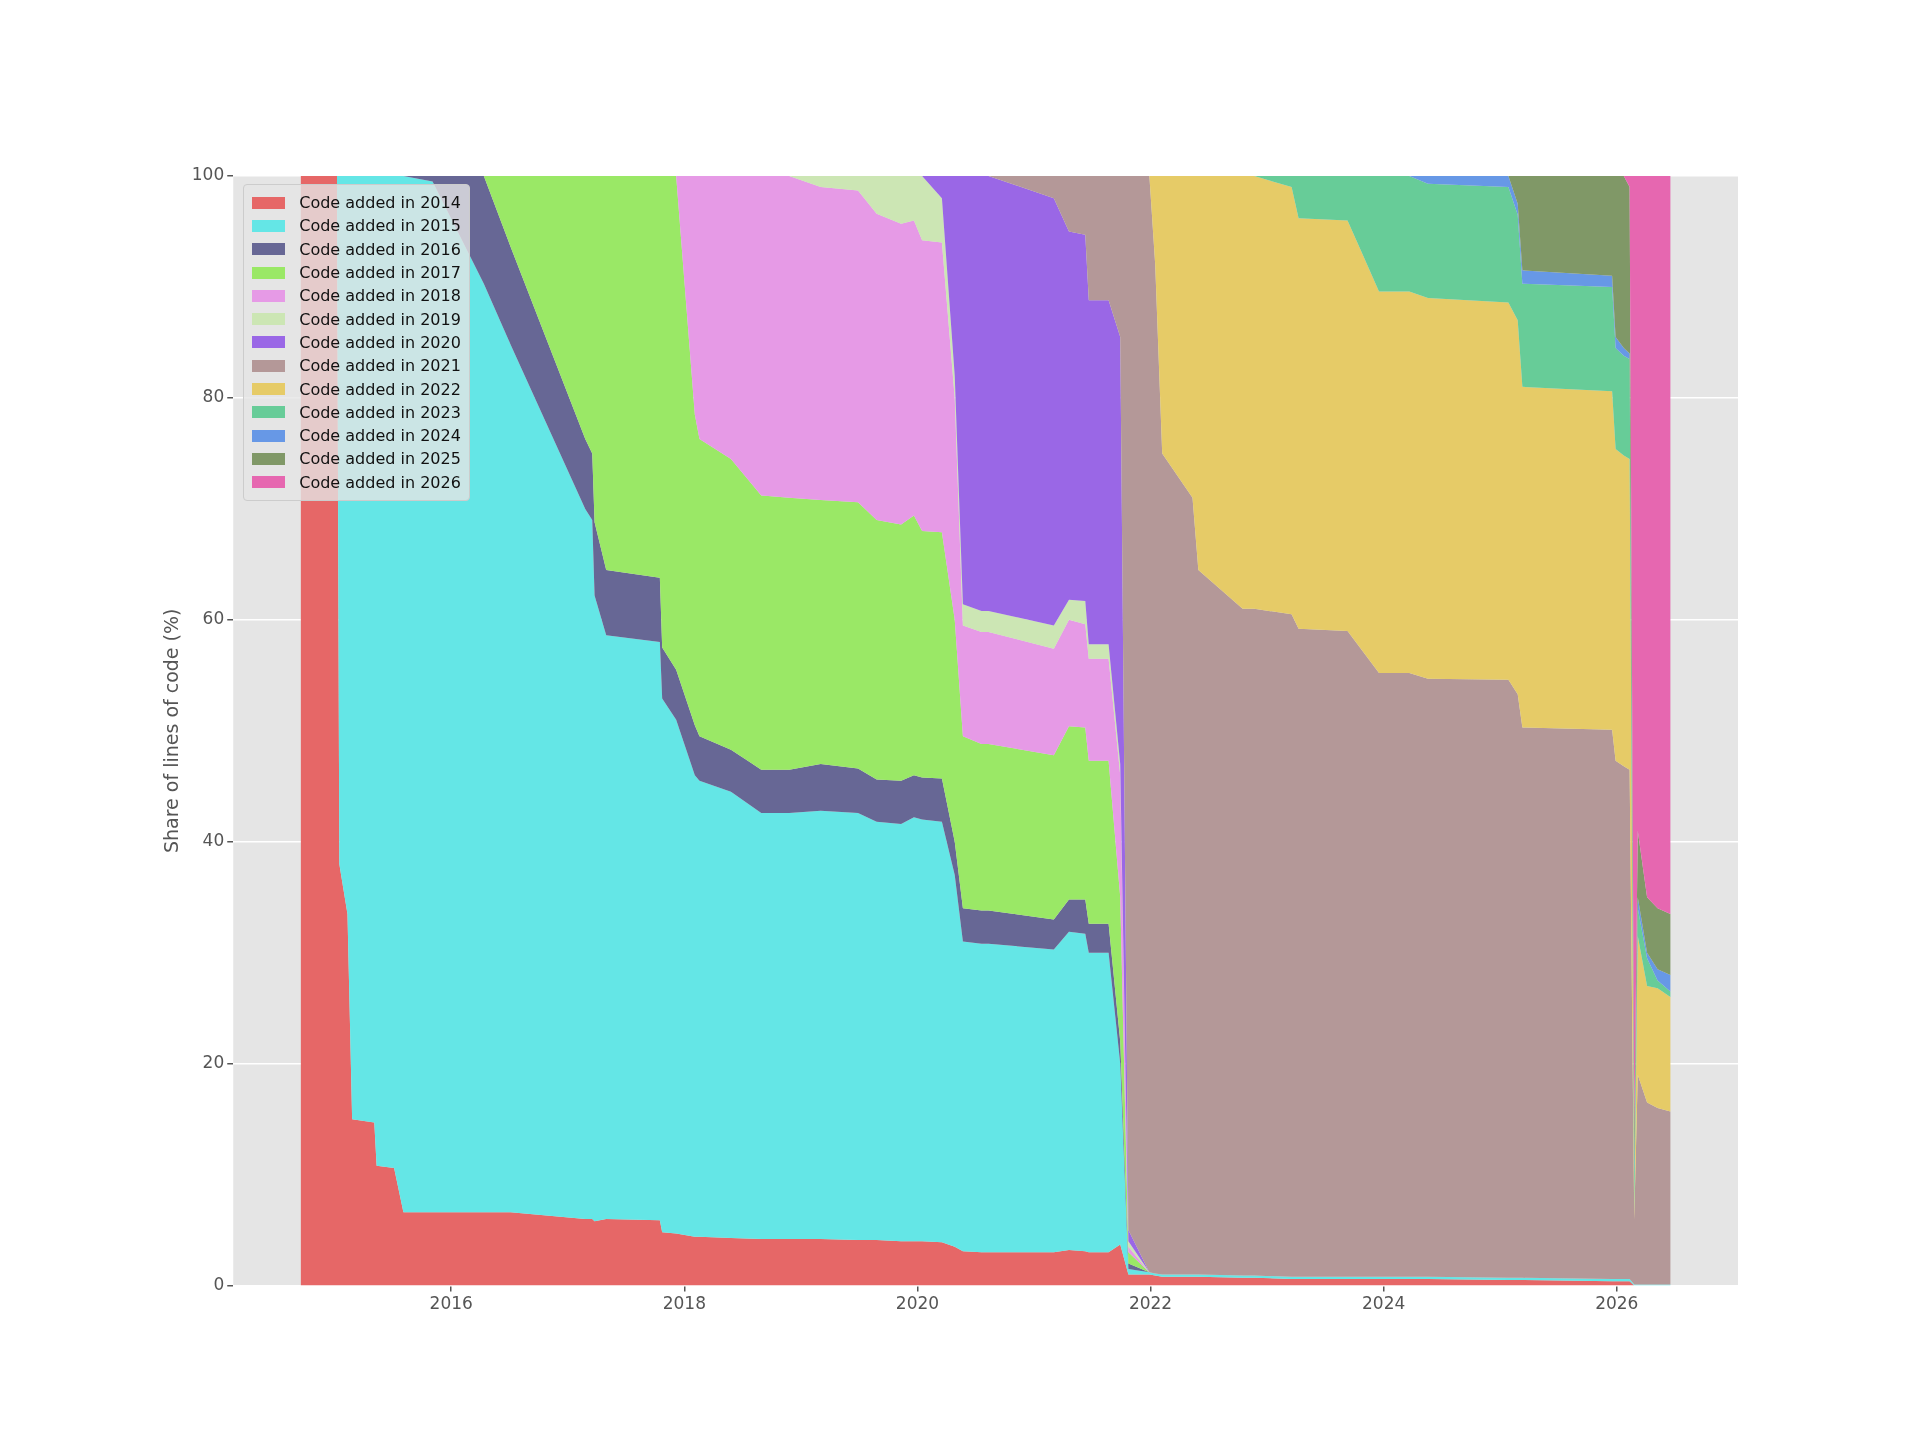 The image size is (1920, 1440). I want to click on legend-label: Code added in 2014, so click(380, 203).